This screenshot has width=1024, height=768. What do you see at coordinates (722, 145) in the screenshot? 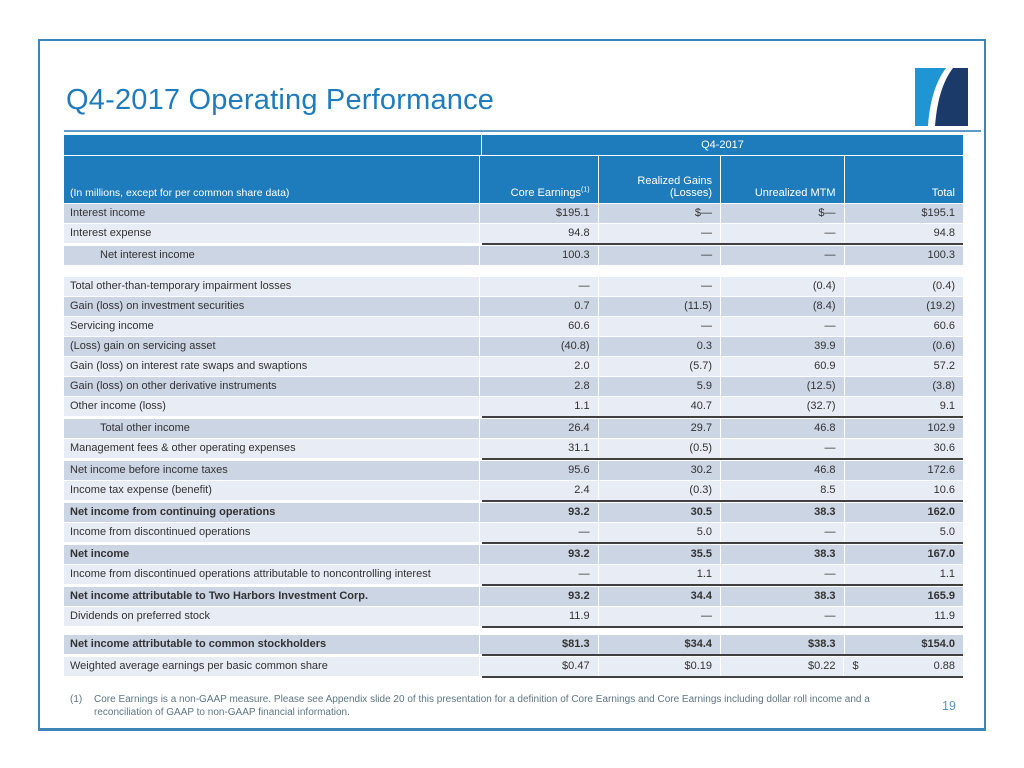
I see `quarter-group-header: Q4-2017` at bounding box center [722, 145].